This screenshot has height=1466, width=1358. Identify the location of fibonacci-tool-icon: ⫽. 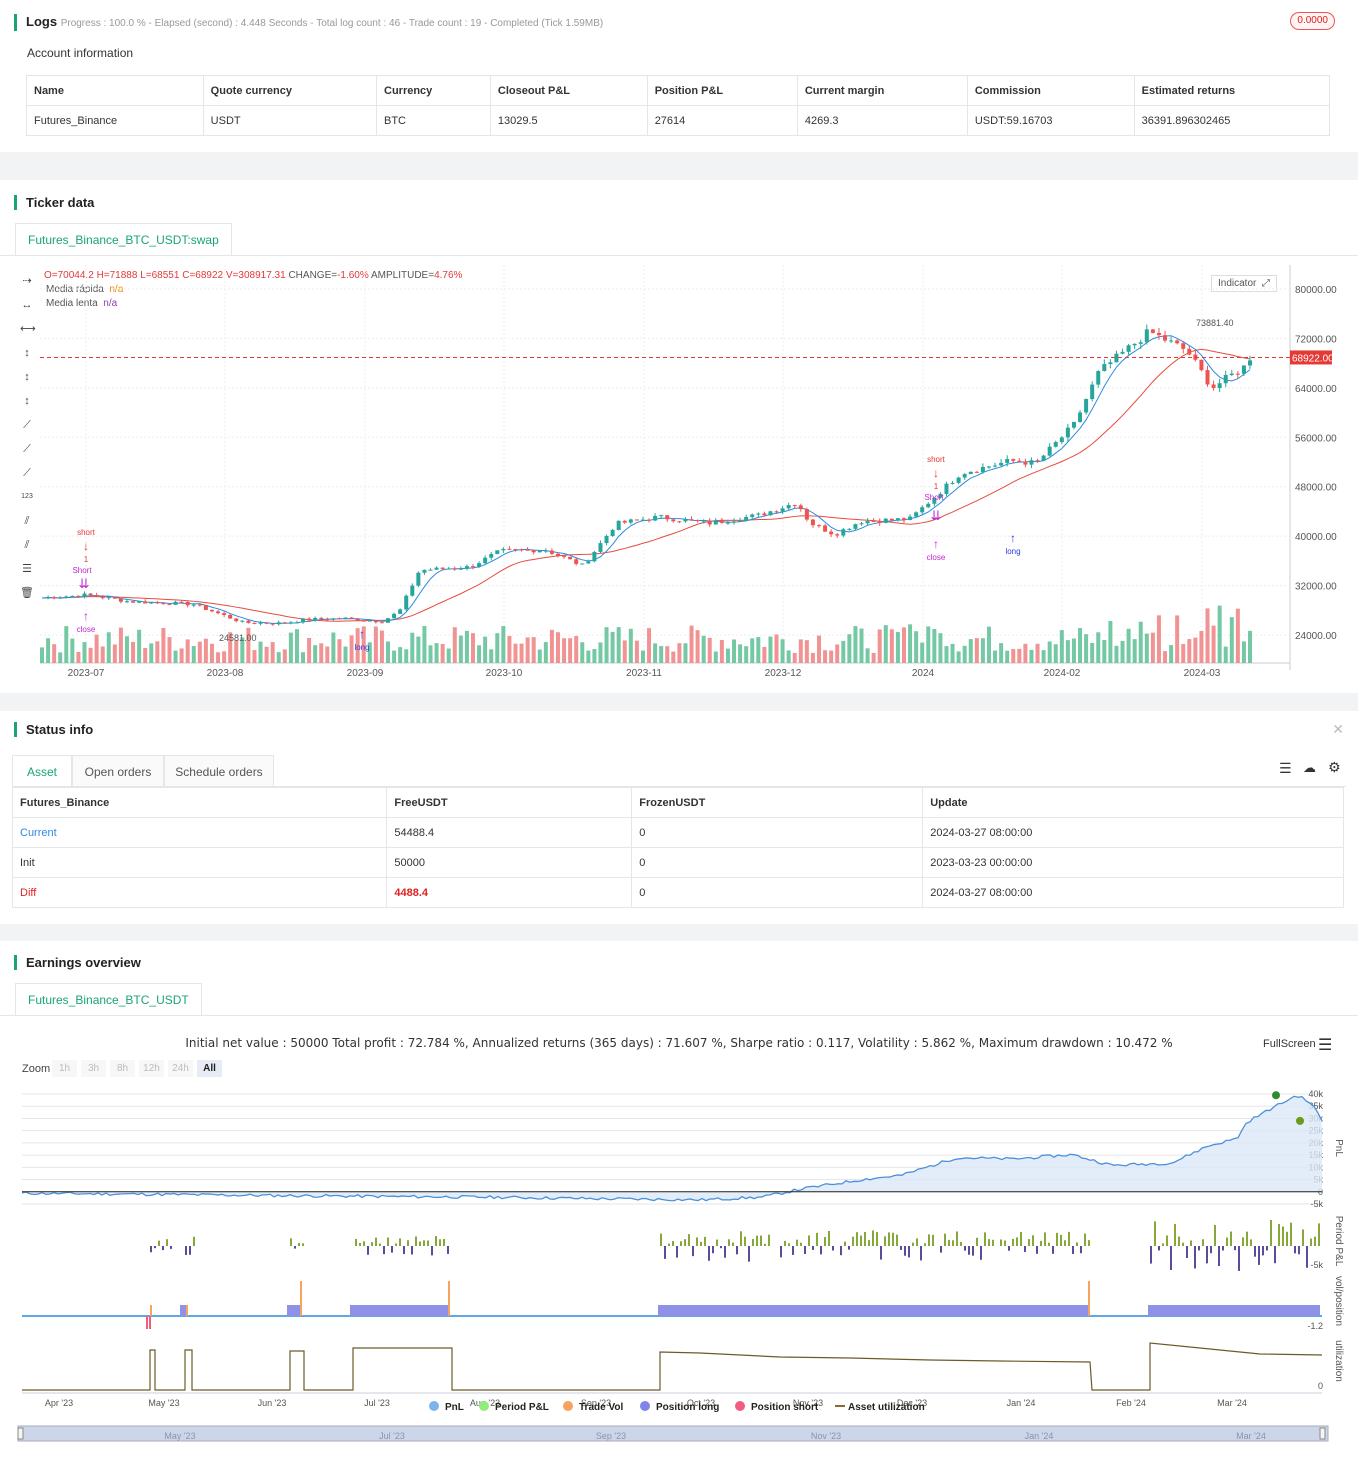
(27, 545).